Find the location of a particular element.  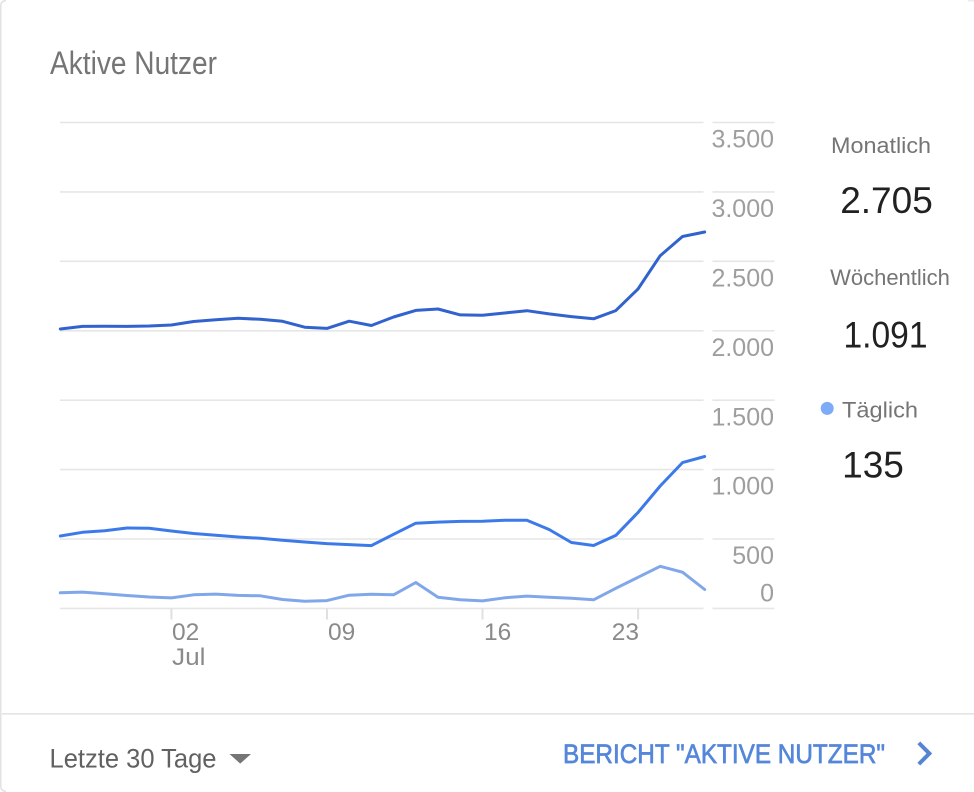

svg-text: Aktive Nutzer is located at coordinates (133, 63).